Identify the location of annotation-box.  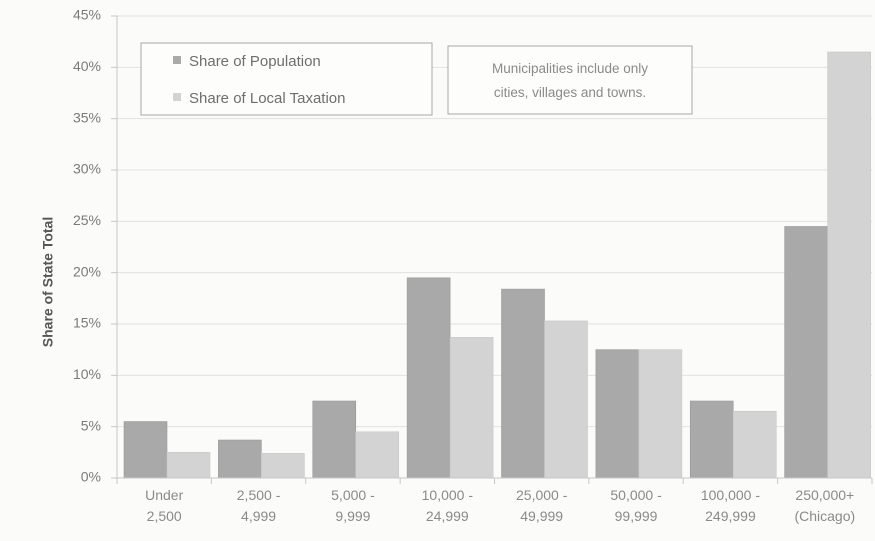
(570, 80).